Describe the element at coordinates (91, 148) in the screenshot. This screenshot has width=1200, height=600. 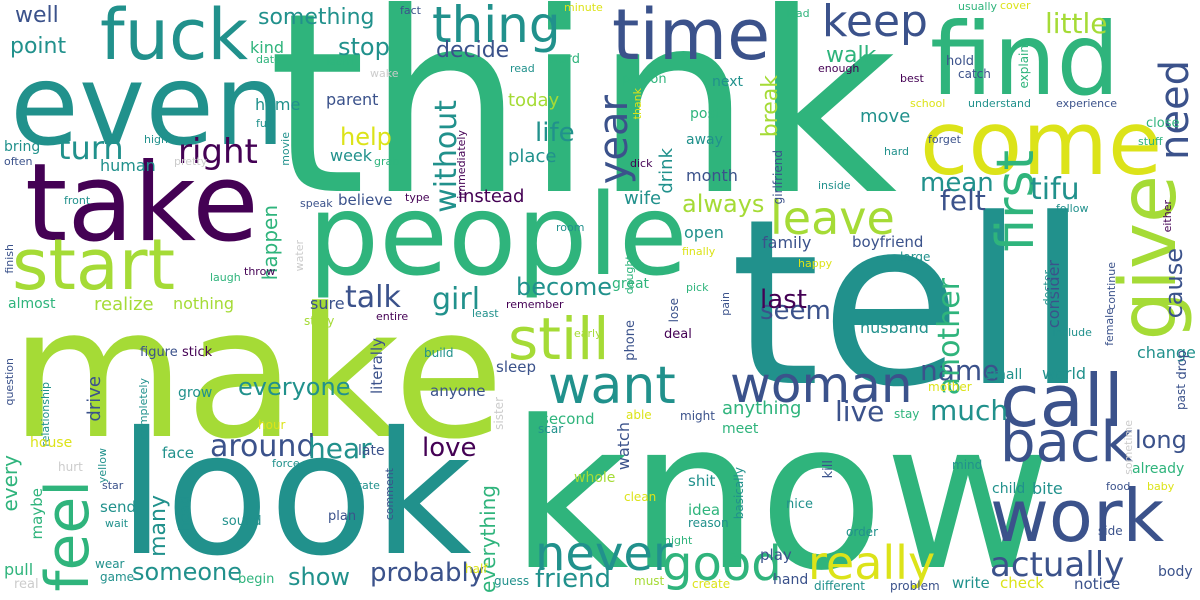
I see `word-turn: turn` at that location.